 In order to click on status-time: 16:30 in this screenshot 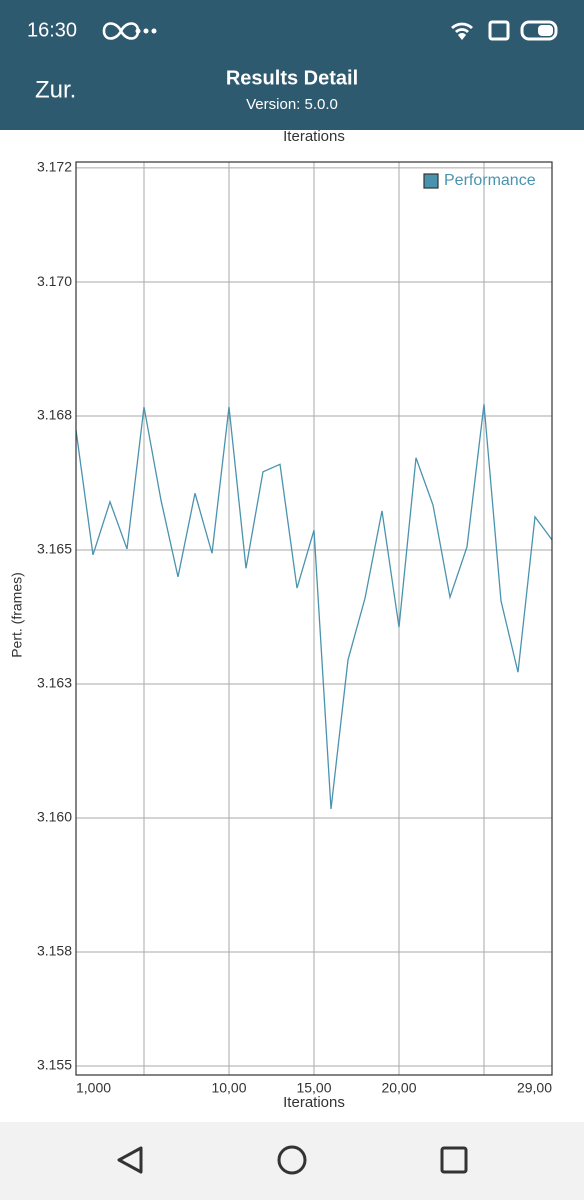, I will do `click(52, 30)`.